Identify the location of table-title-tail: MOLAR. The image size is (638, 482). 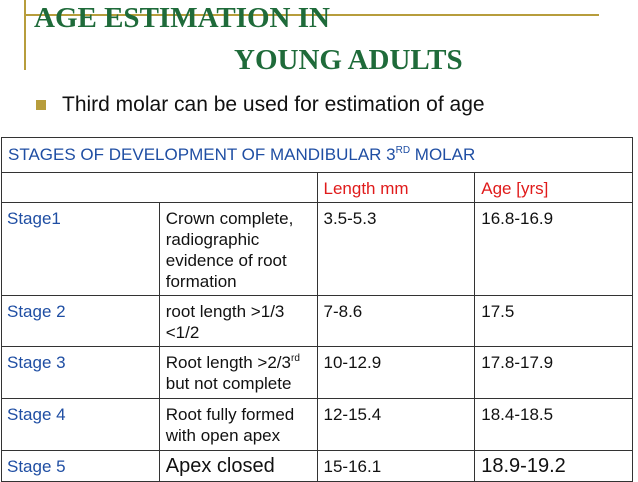
(443, 154).